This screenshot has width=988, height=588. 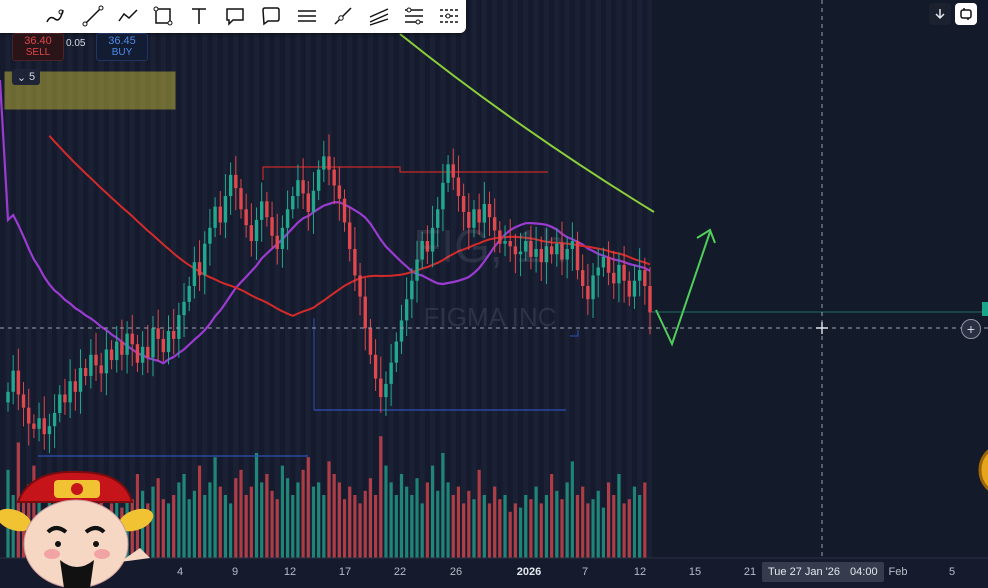 I want to click on callout-tool, so click(x=235, y=16).